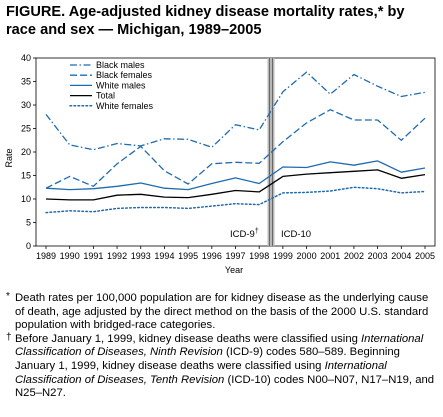 The height and width of the screenshot is (417, 443). What do you see at coordinates (296, 234) in the screenshot?
I see `icd10-annotation: ICD-10` at bounding box center [296, 234].